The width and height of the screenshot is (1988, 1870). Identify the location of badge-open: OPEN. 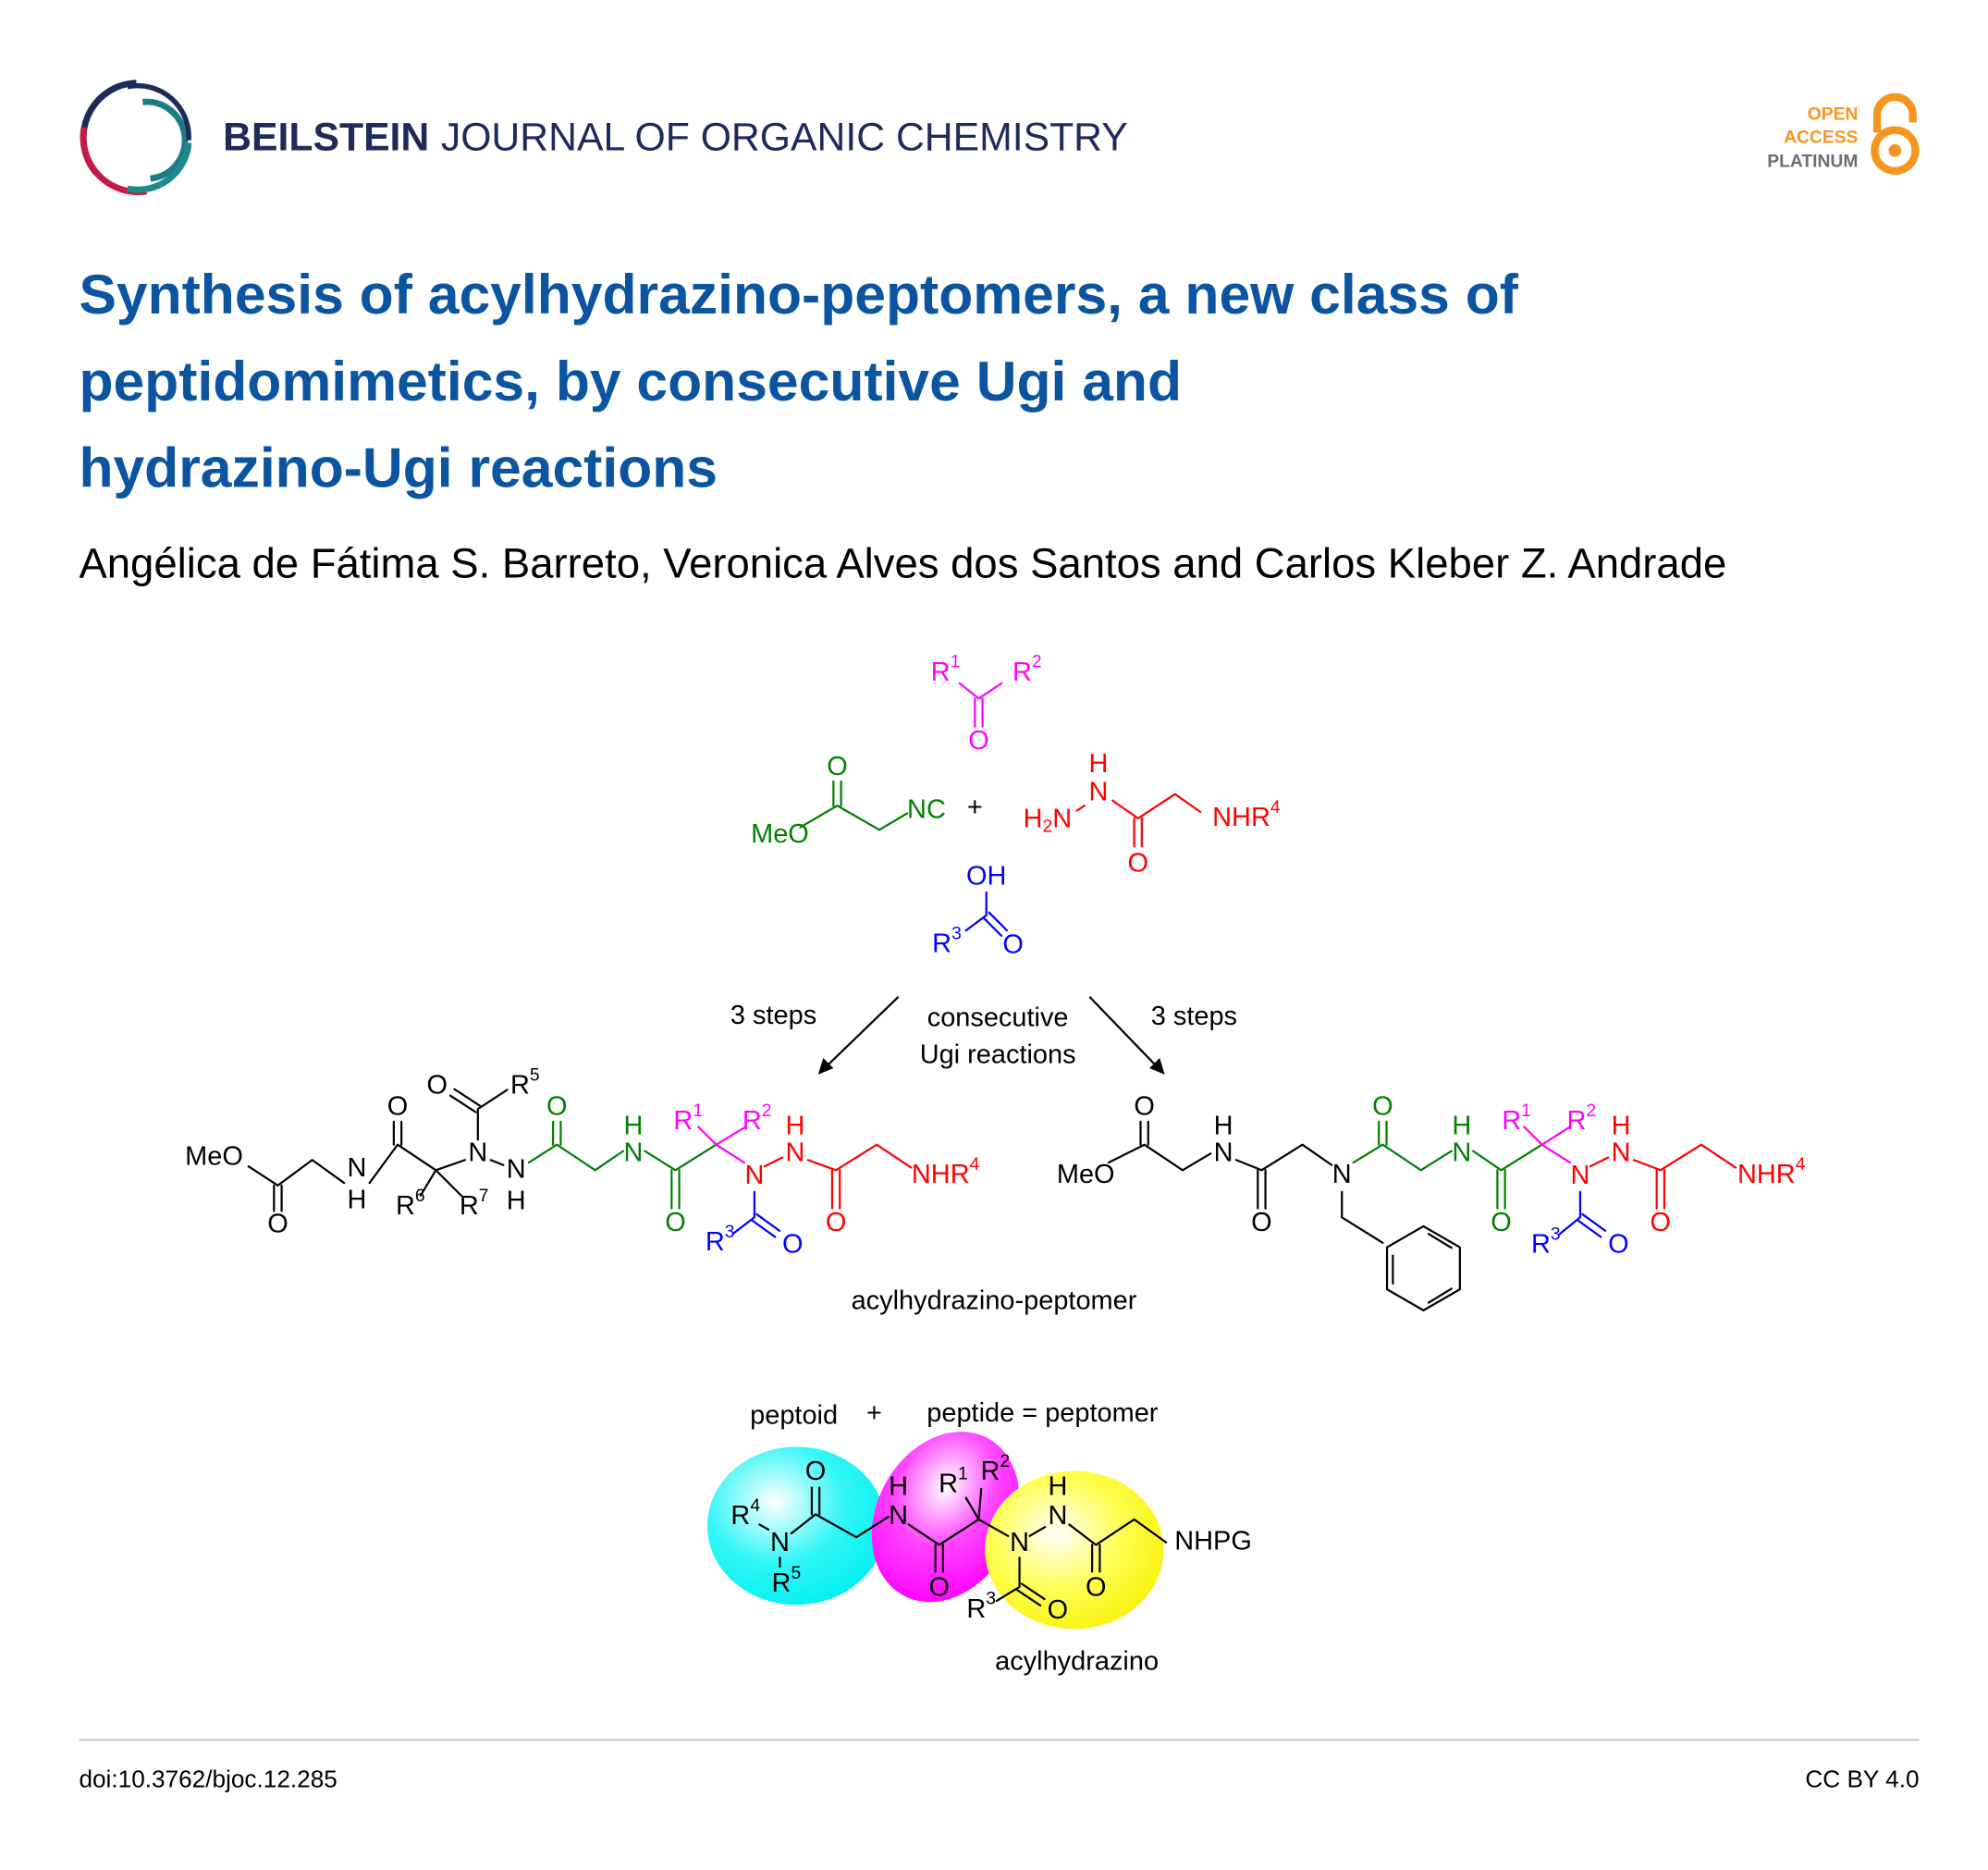
(1833, 115).